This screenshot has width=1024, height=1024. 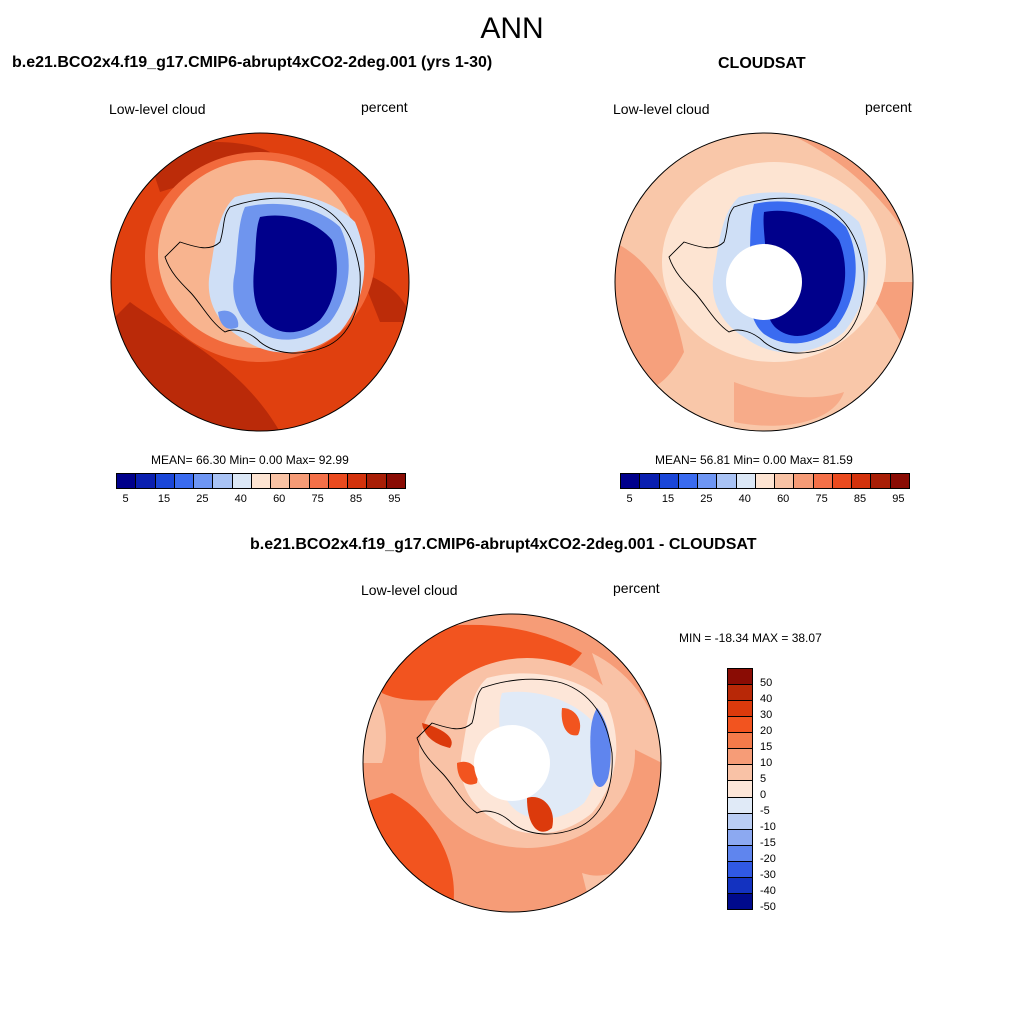 I want to click on colorbar-tick-label: 0, so click(x=763, y=795).